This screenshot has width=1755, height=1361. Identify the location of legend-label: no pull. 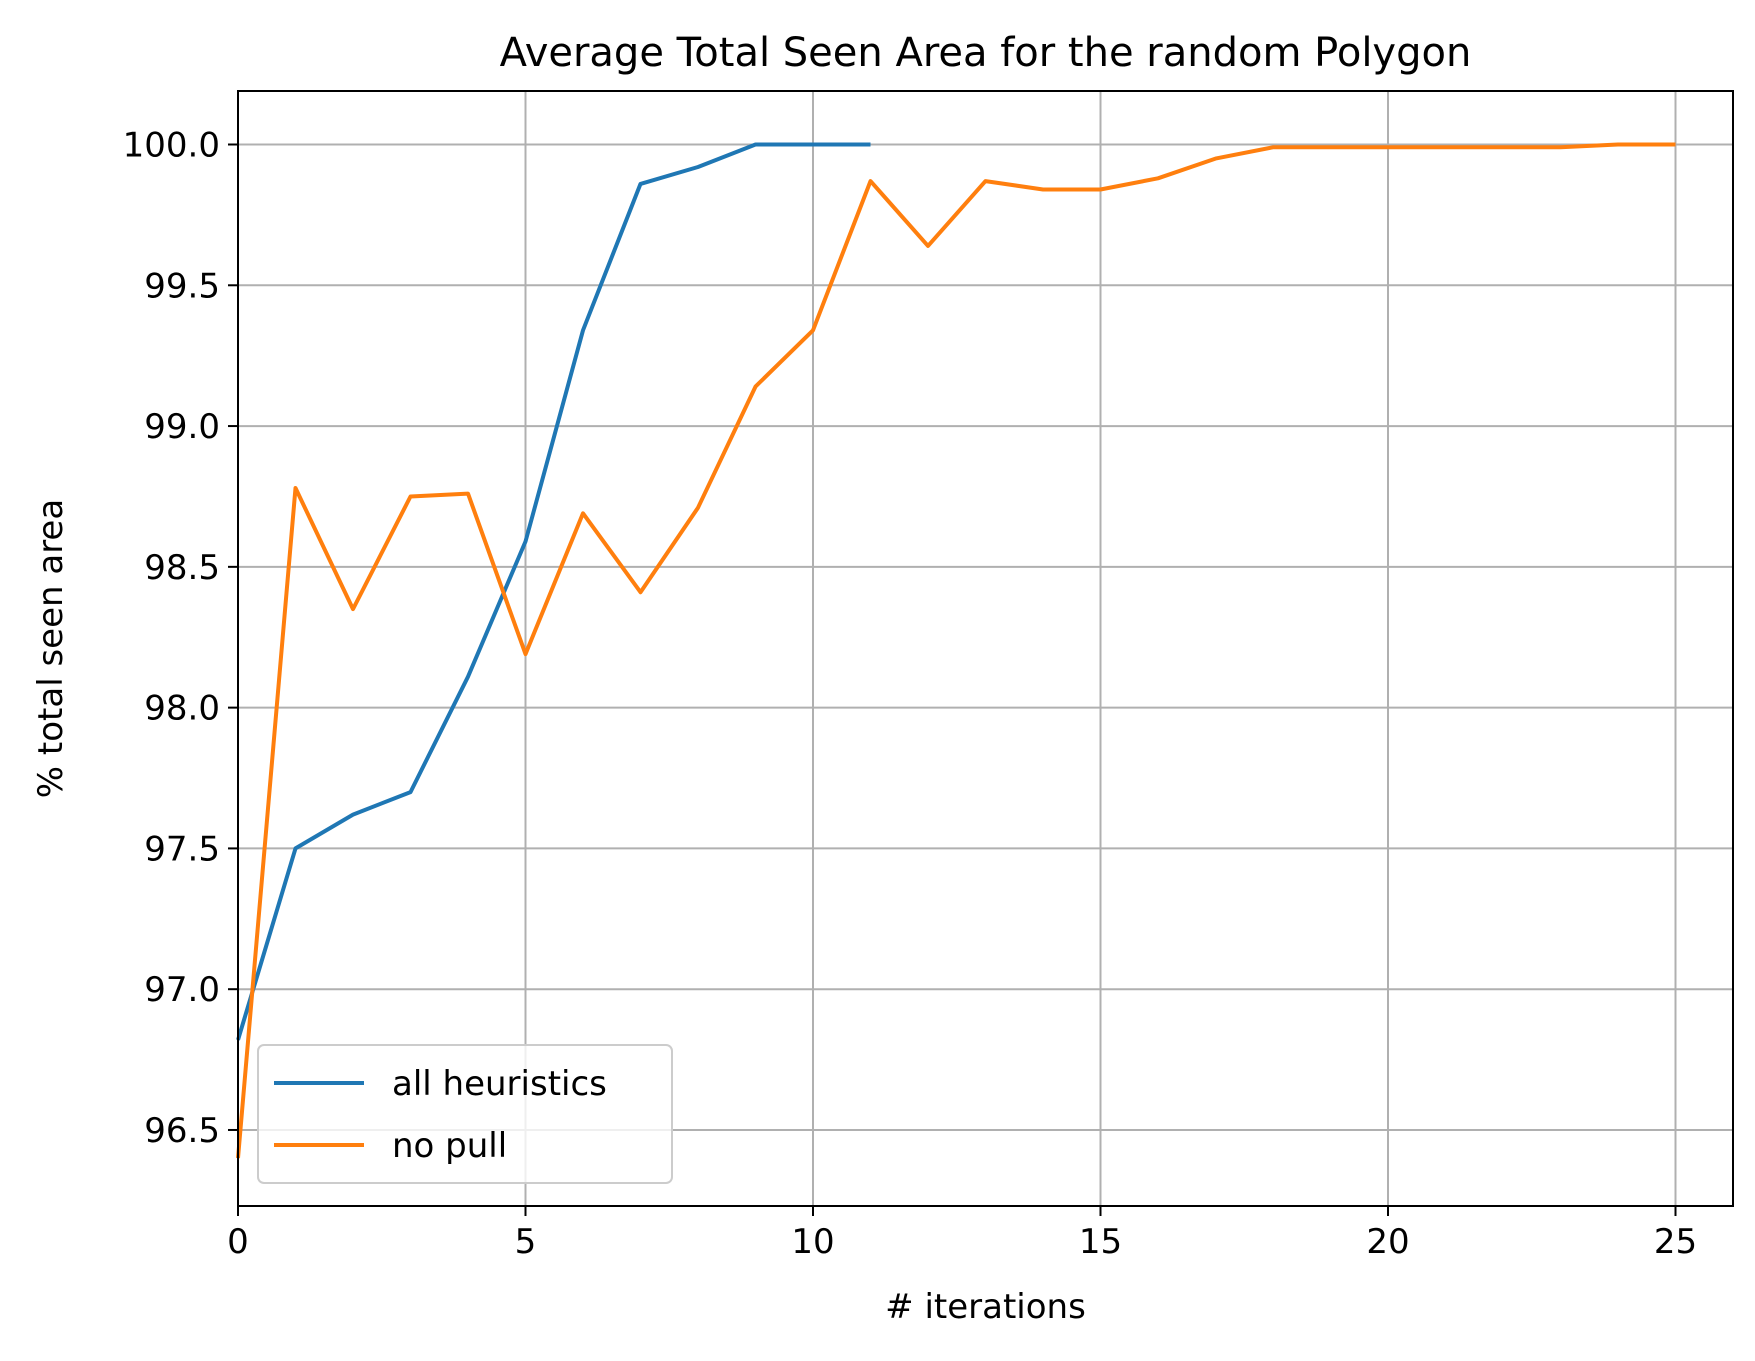
(449, 1146).